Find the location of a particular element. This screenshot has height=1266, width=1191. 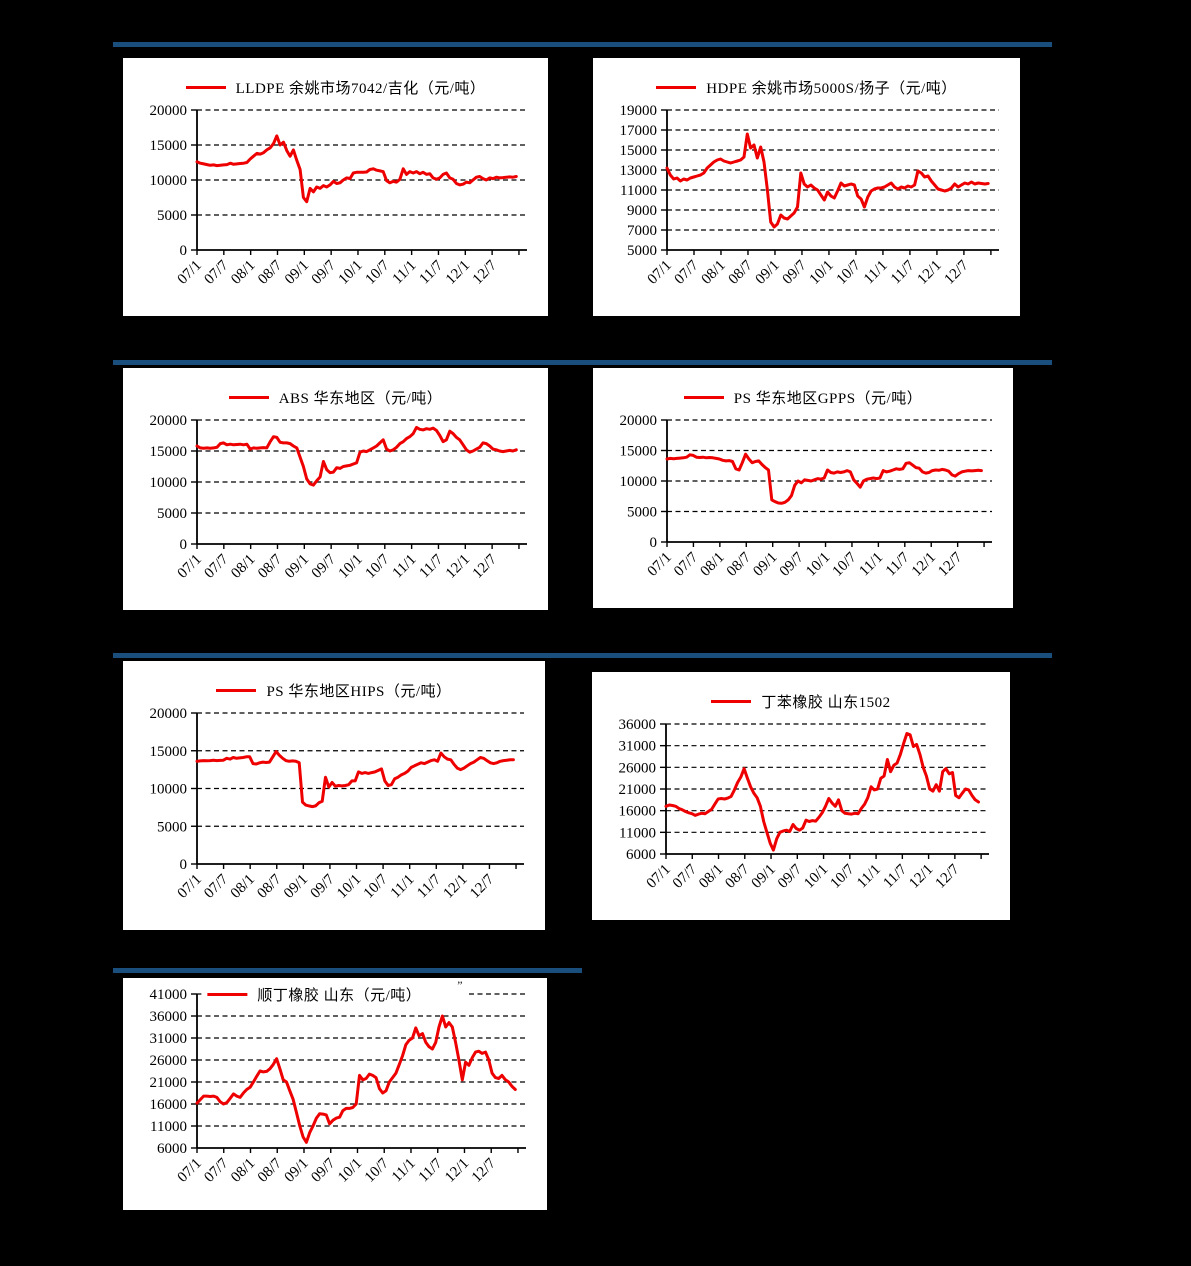

legend-label: LLDPE 余姚市场7042/吉化（元/吨） is located at coordinates (360, 88).